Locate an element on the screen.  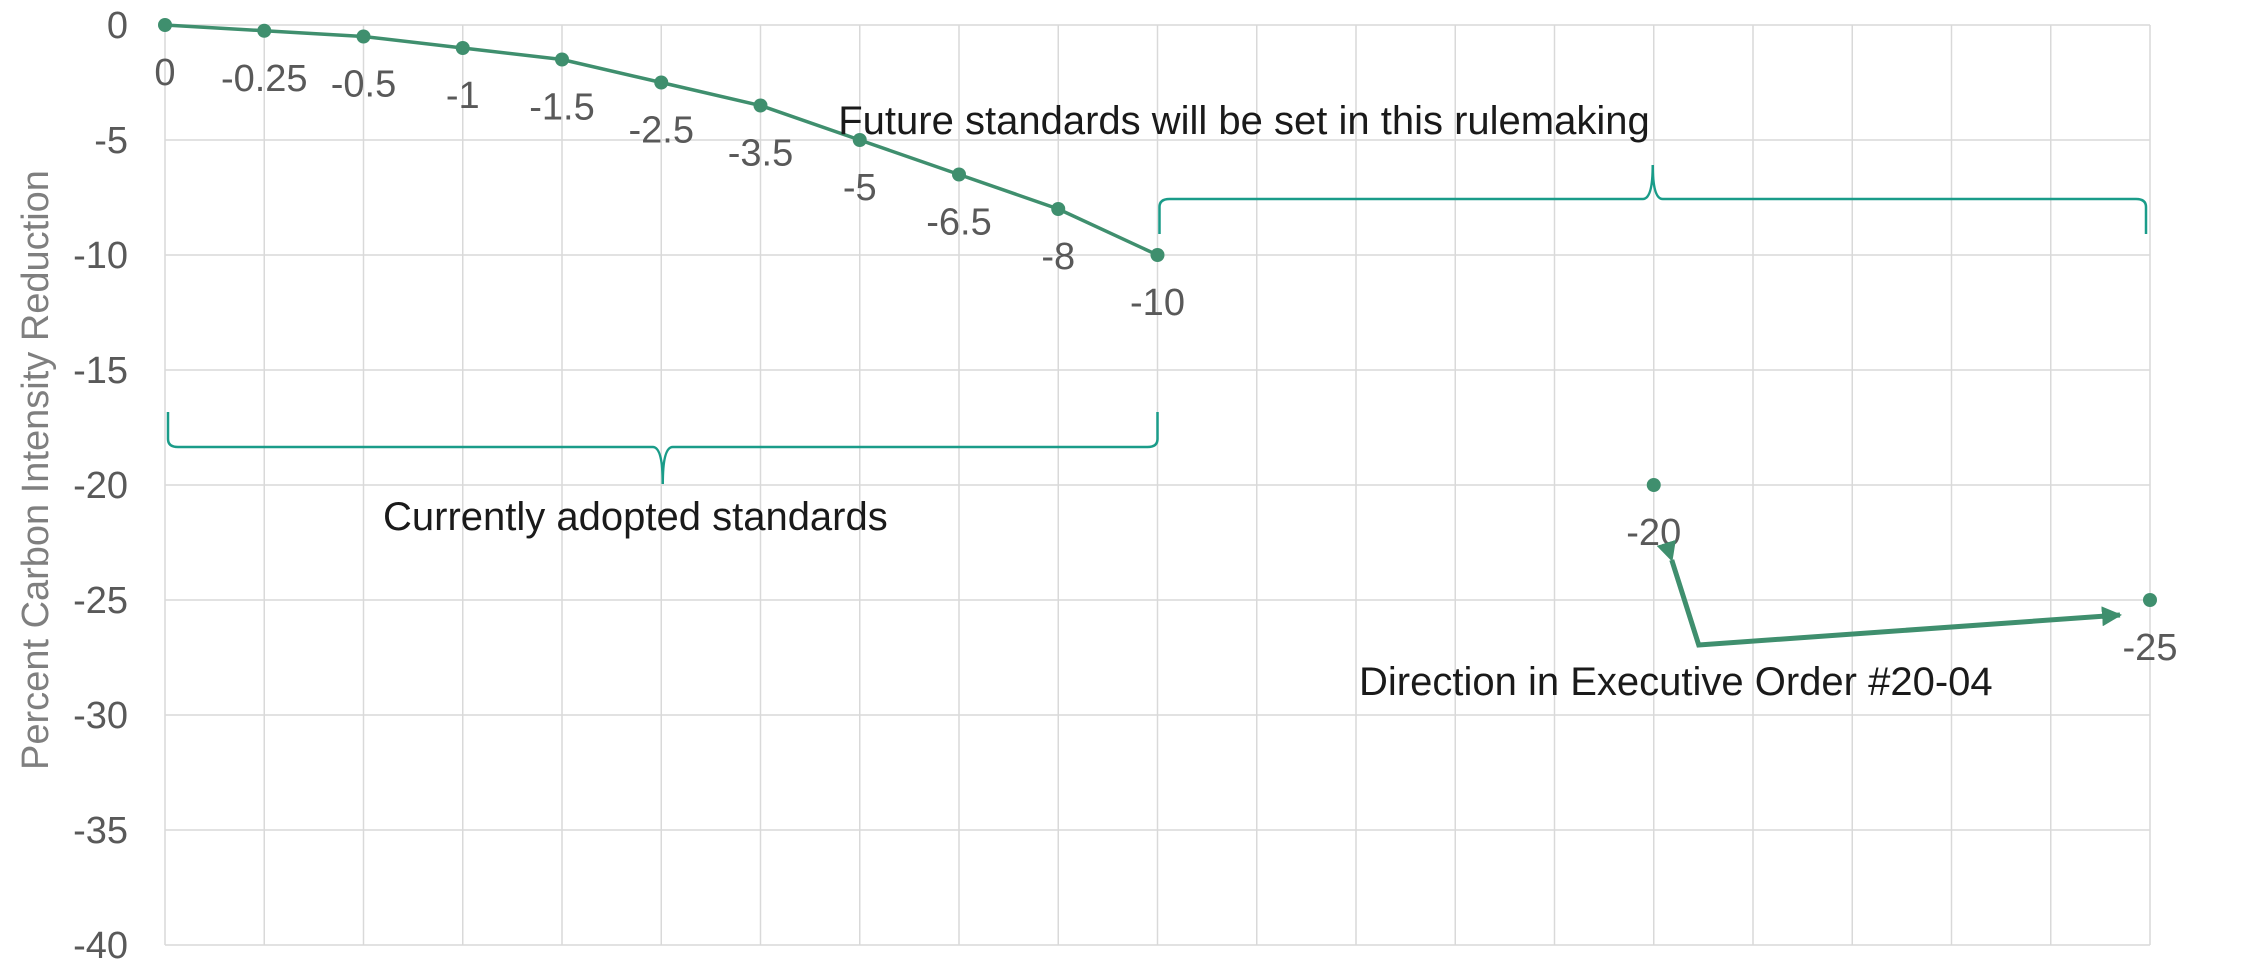
annotation-executive-order: Direction in Executive Order #20-04 is located at coordinates (1676, 682).